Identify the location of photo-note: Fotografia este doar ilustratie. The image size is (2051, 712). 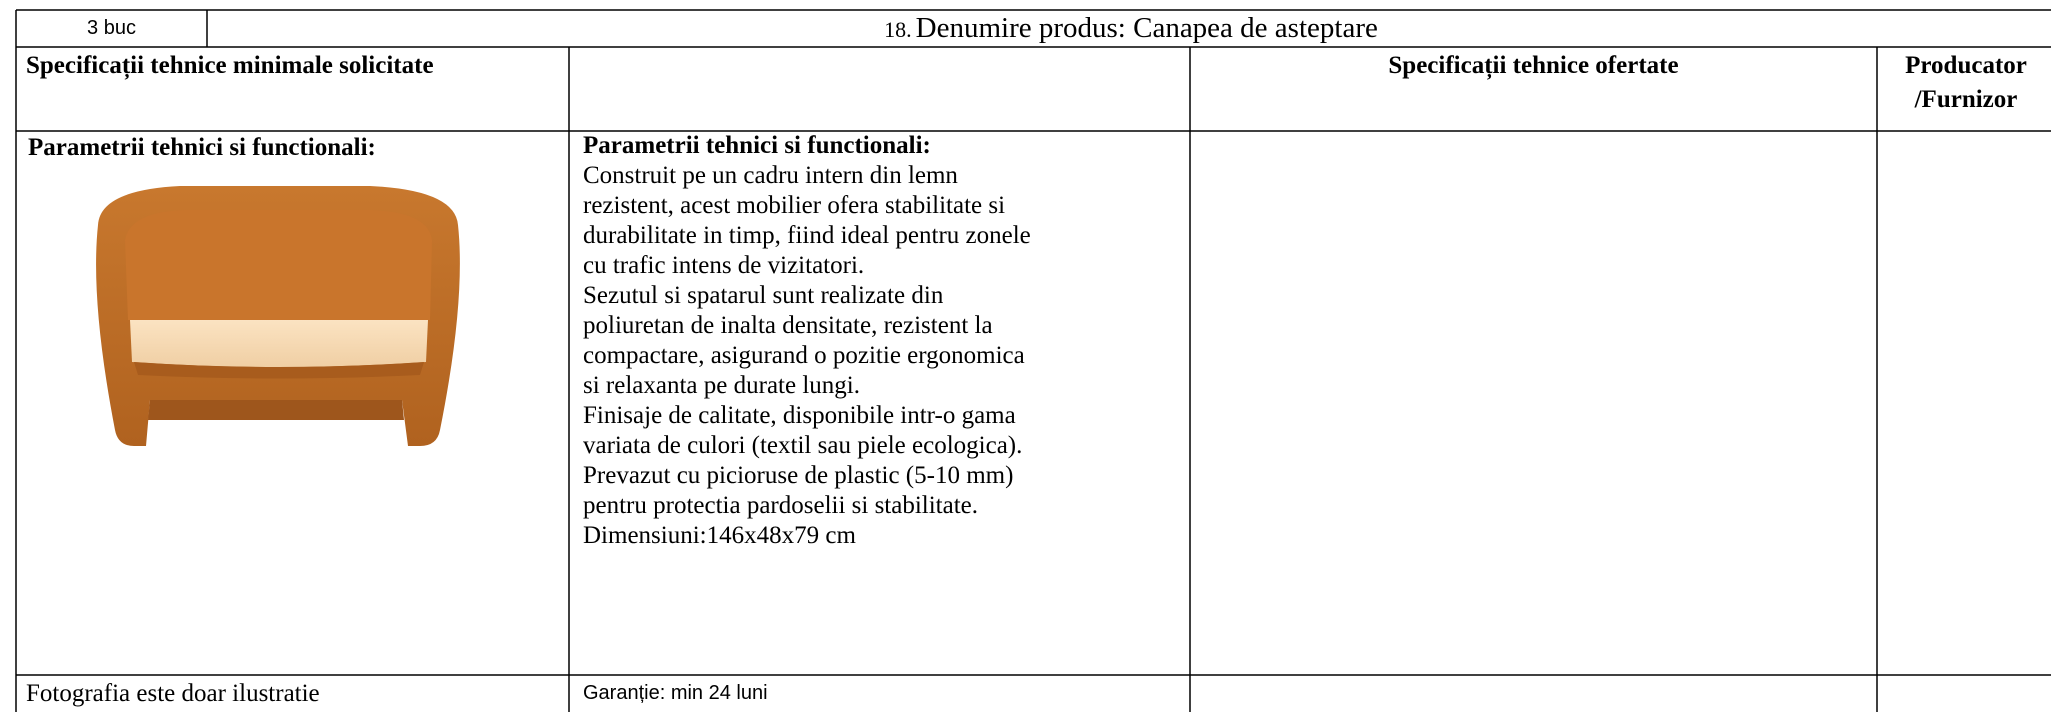
(173, 693).